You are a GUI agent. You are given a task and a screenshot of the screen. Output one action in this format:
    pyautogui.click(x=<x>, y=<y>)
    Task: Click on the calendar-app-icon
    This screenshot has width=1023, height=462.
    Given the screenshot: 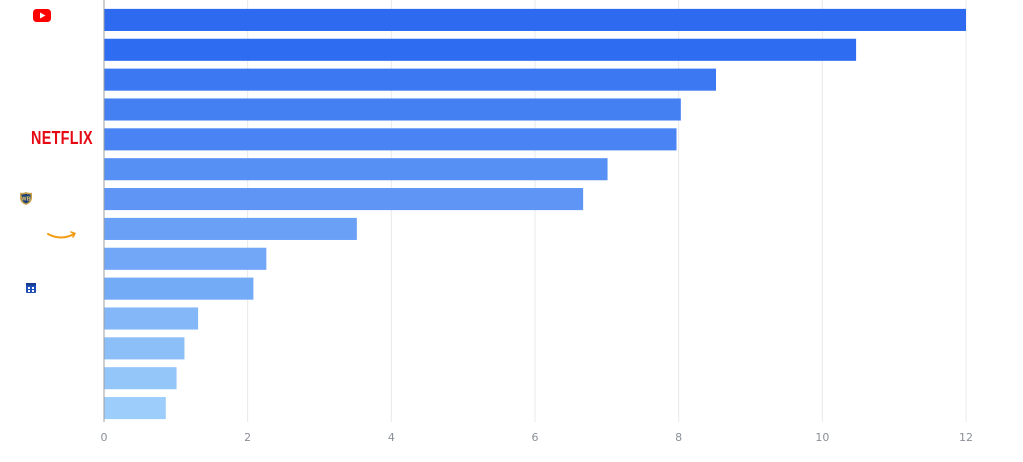 What is the action you would take?
    pyautogui.click(x=31, y=288)
    